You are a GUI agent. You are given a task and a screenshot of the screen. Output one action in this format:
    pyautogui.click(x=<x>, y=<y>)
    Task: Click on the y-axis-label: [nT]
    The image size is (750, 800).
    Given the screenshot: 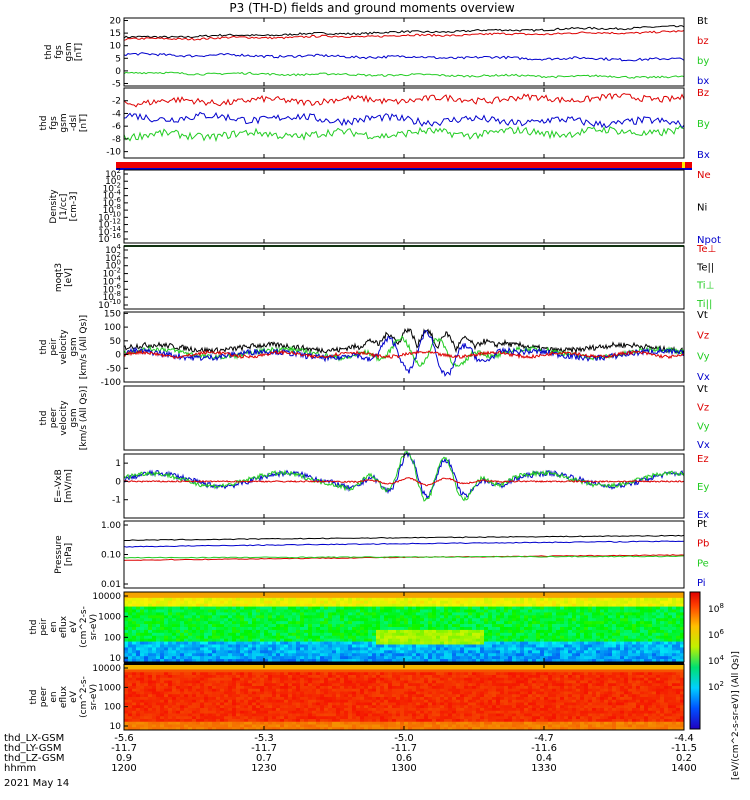 What is the action you would take?
    pyautogui.click(x=84, y=123)
    